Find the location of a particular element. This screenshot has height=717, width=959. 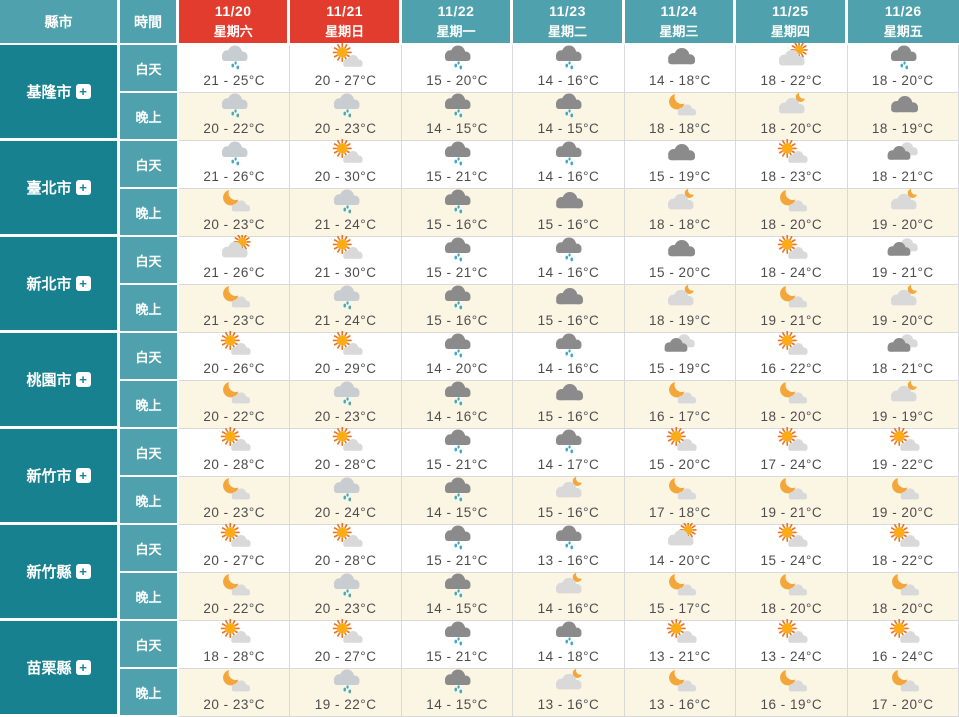

header-weekday: 星期四 is located at coordinates (790, 31).